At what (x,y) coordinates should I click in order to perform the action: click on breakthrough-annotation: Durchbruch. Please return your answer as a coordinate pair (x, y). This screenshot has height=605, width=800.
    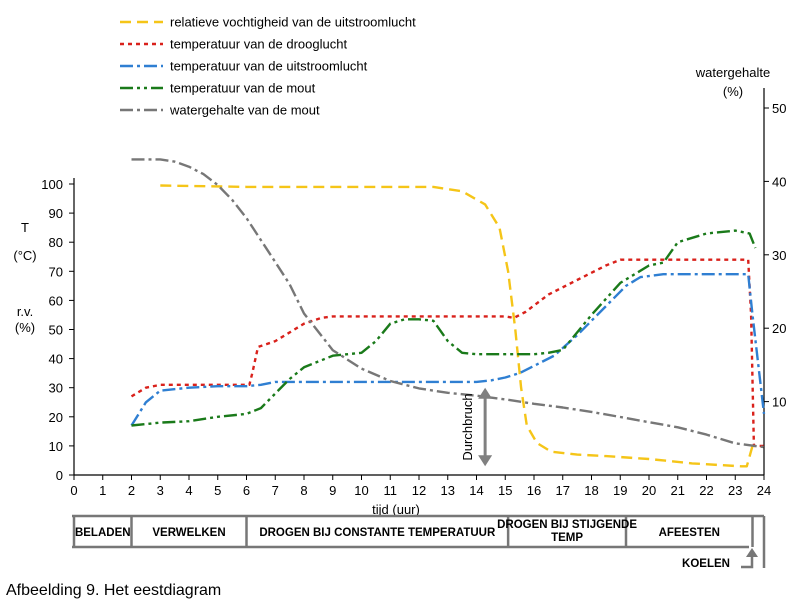
    Looking at the image, I should click on (476, 427).